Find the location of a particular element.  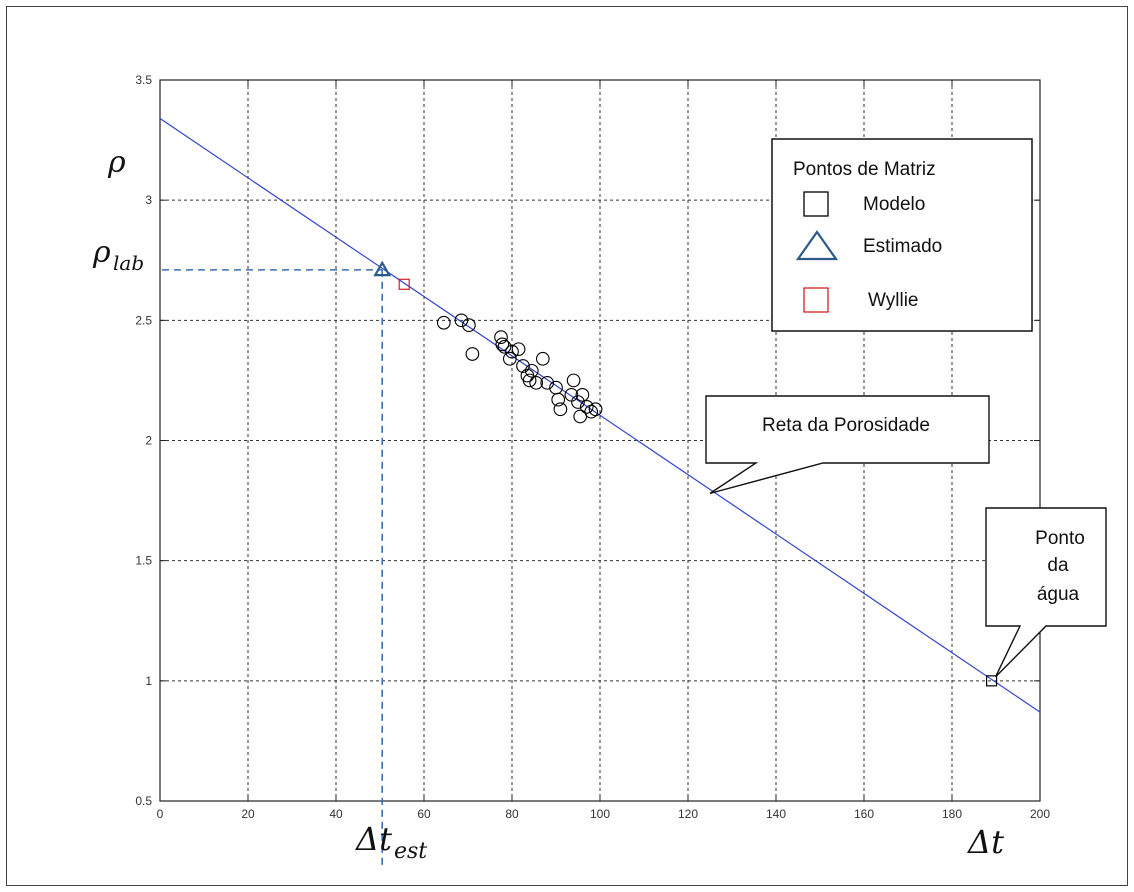

y-tick-label: 0.5 is located at coordinates (143, 801).